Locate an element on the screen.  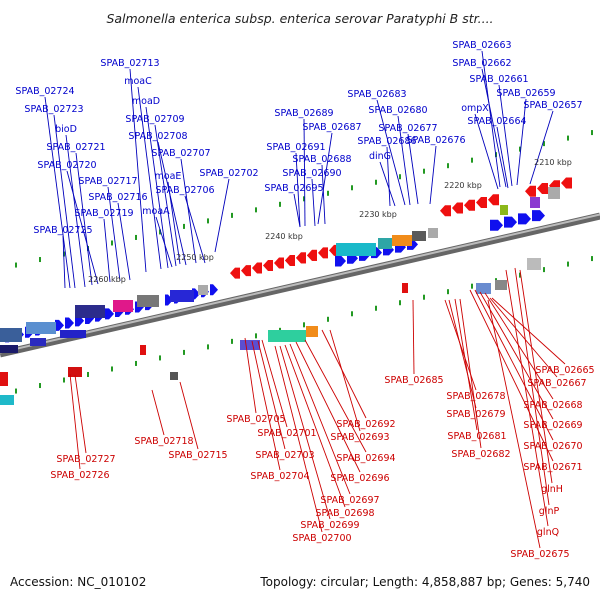
forward-gene-label: SPAB_02677 is located at coordinates (407, 128).